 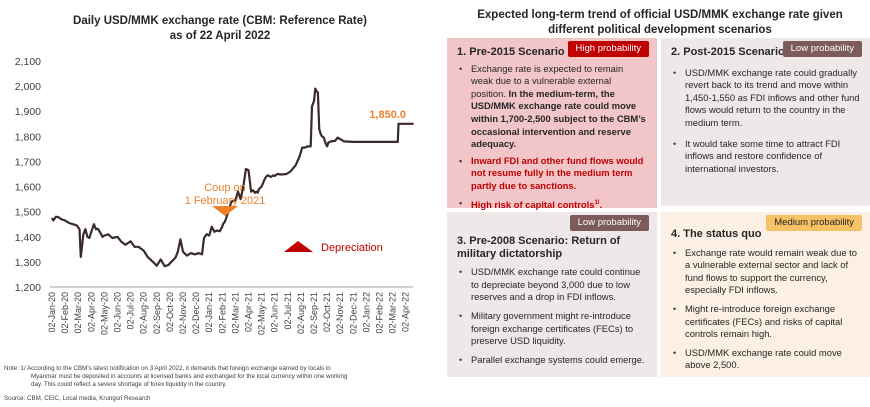 What do you see at coordinates (552, 360) in the screenshot?
I see `bullet-item: Parallel exchange systems could emerge.` at bounding box center [552, 360].